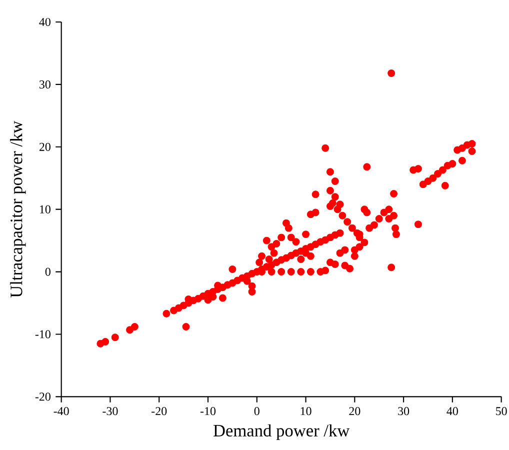 This screenshot has width=509, height=450. What do you see at coordinates (208, 411) in the screenshot?
I see `x-tick-label: -10` at bounding box center [208, 411].